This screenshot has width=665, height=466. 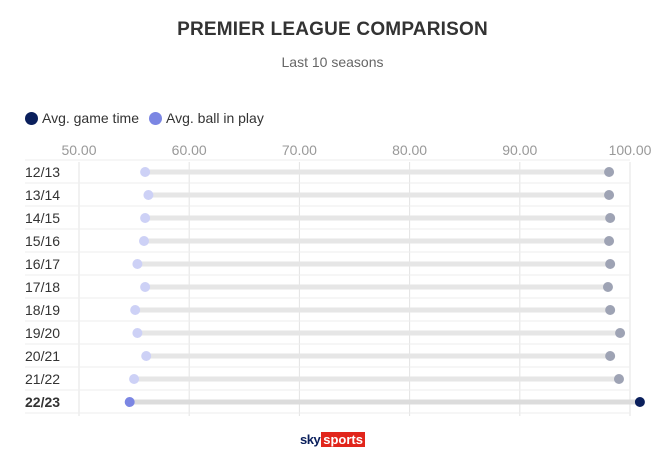 I want to click on category-label: 17/18, so click(x=42, y=287).